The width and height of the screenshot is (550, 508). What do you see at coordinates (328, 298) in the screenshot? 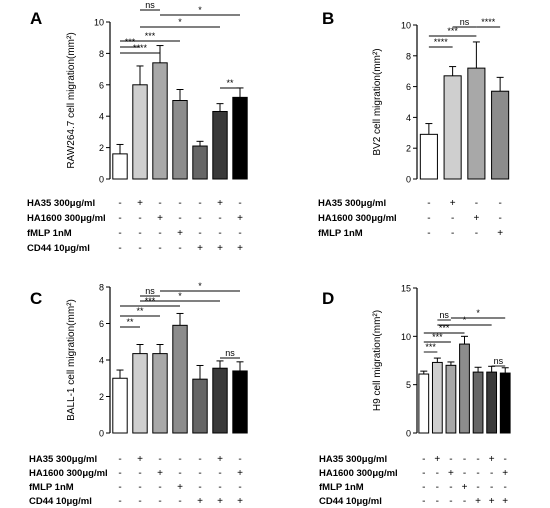
I see `panel-letter: D` at bounding box center [328, 298].